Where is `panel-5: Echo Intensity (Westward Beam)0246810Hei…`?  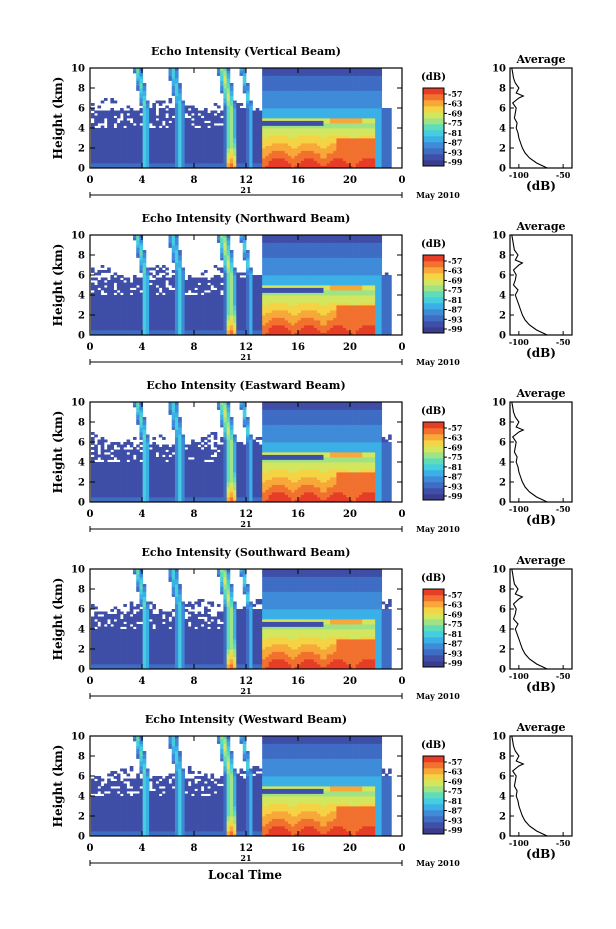
panel-5: Echo Intensity (Westward Beam)0246810Hei… is located at coordinates (311, 790).